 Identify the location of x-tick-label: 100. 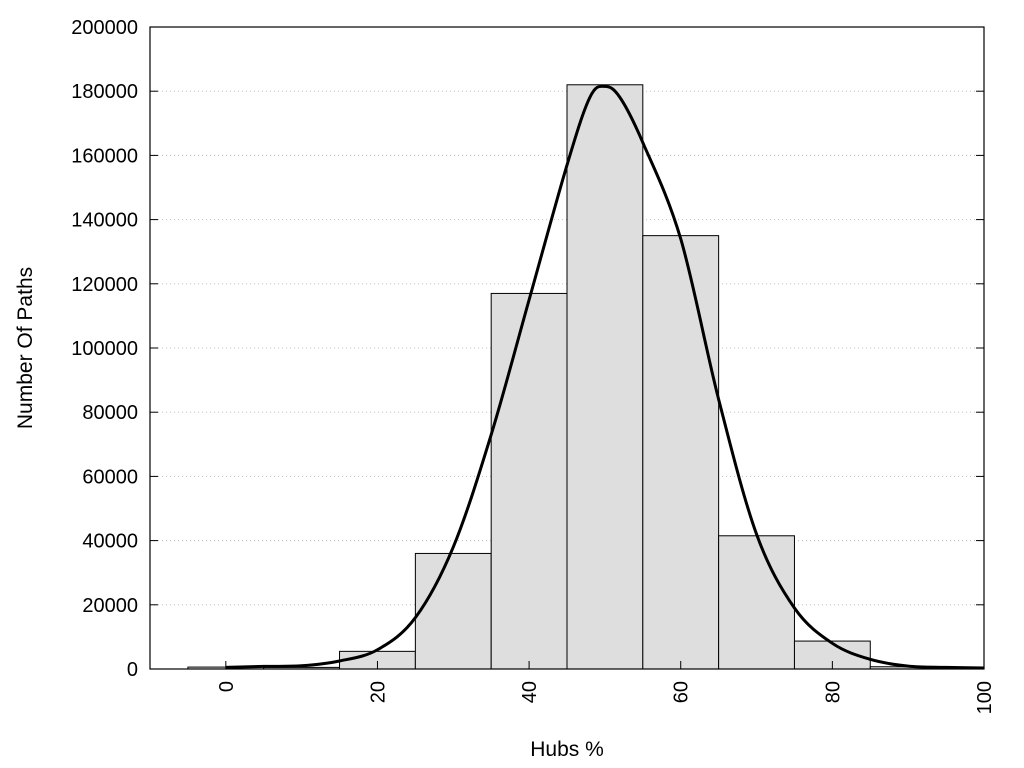
(985, 697).